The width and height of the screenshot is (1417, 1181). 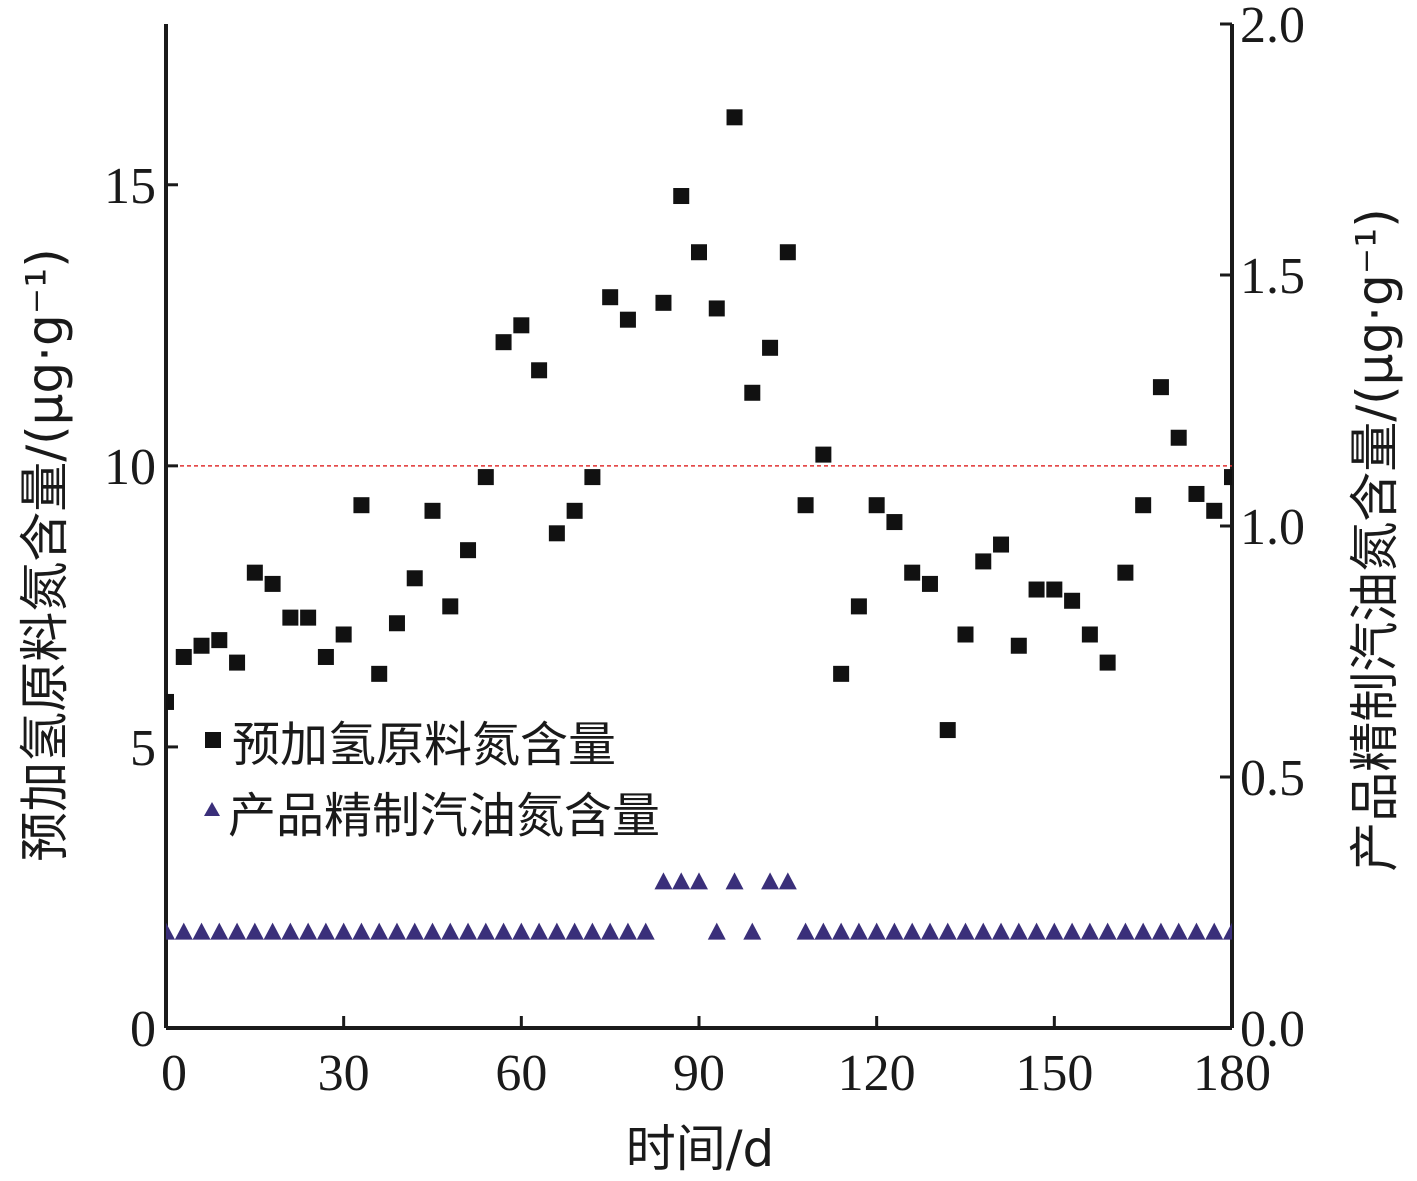 What do you see at coordinates (143, 1029) in the screenshot?
I see `left-y-tick-label: 0` at bounding box center [143, 1029].